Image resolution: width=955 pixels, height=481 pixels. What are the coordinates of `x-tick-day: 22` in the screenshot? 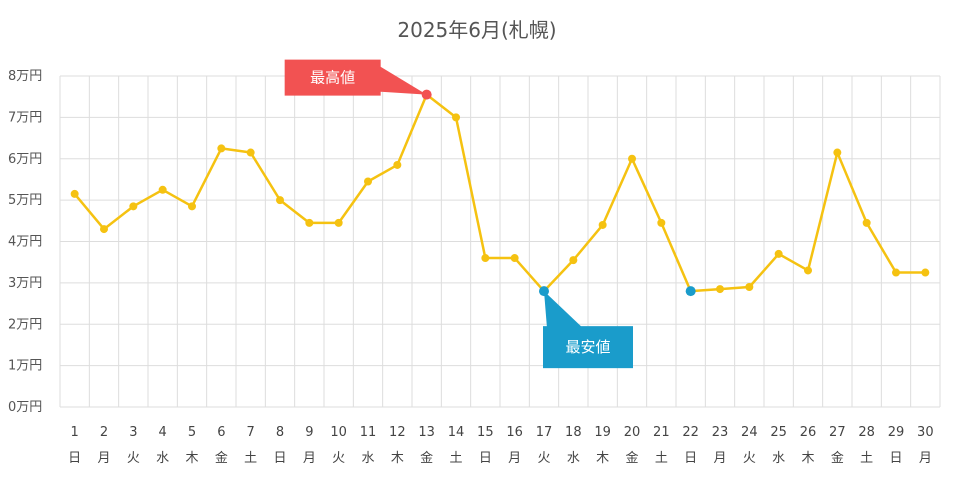 It's located at (690, 432).